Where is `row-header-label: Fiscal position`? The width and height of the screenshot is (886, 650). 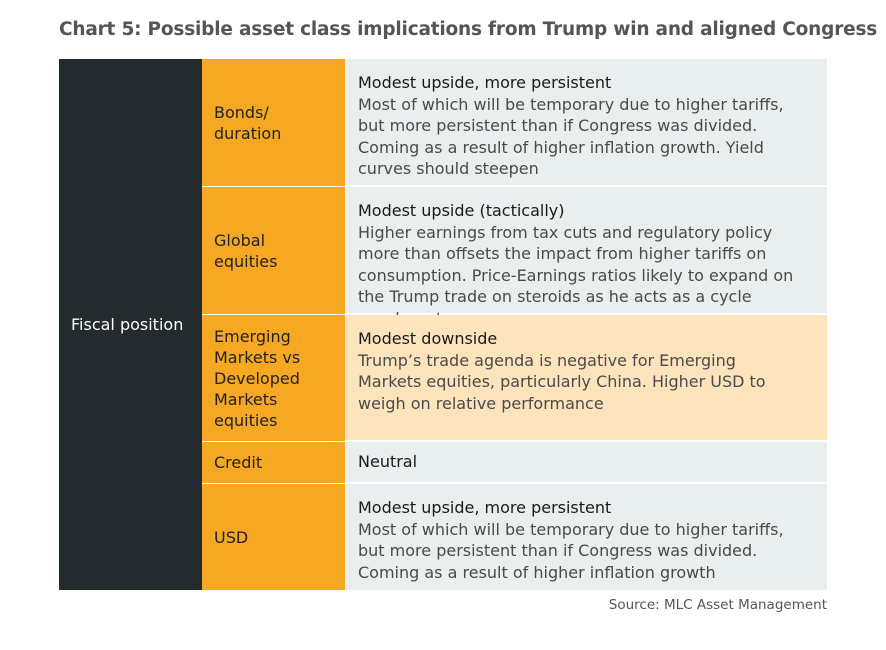 row-header-label: Fiscal position is located at coordinates (127, 324).